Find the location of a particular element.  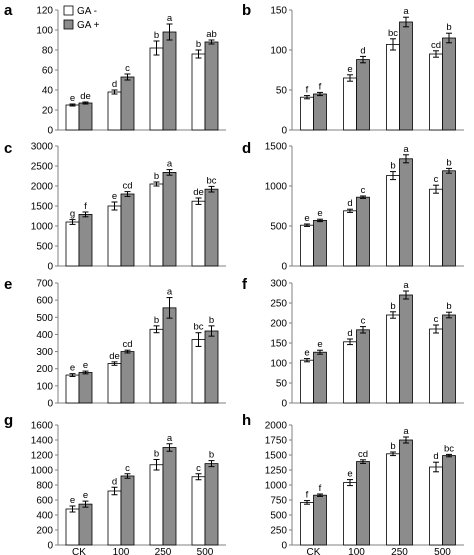

panel-label: b is located at coordinates (246, 10).